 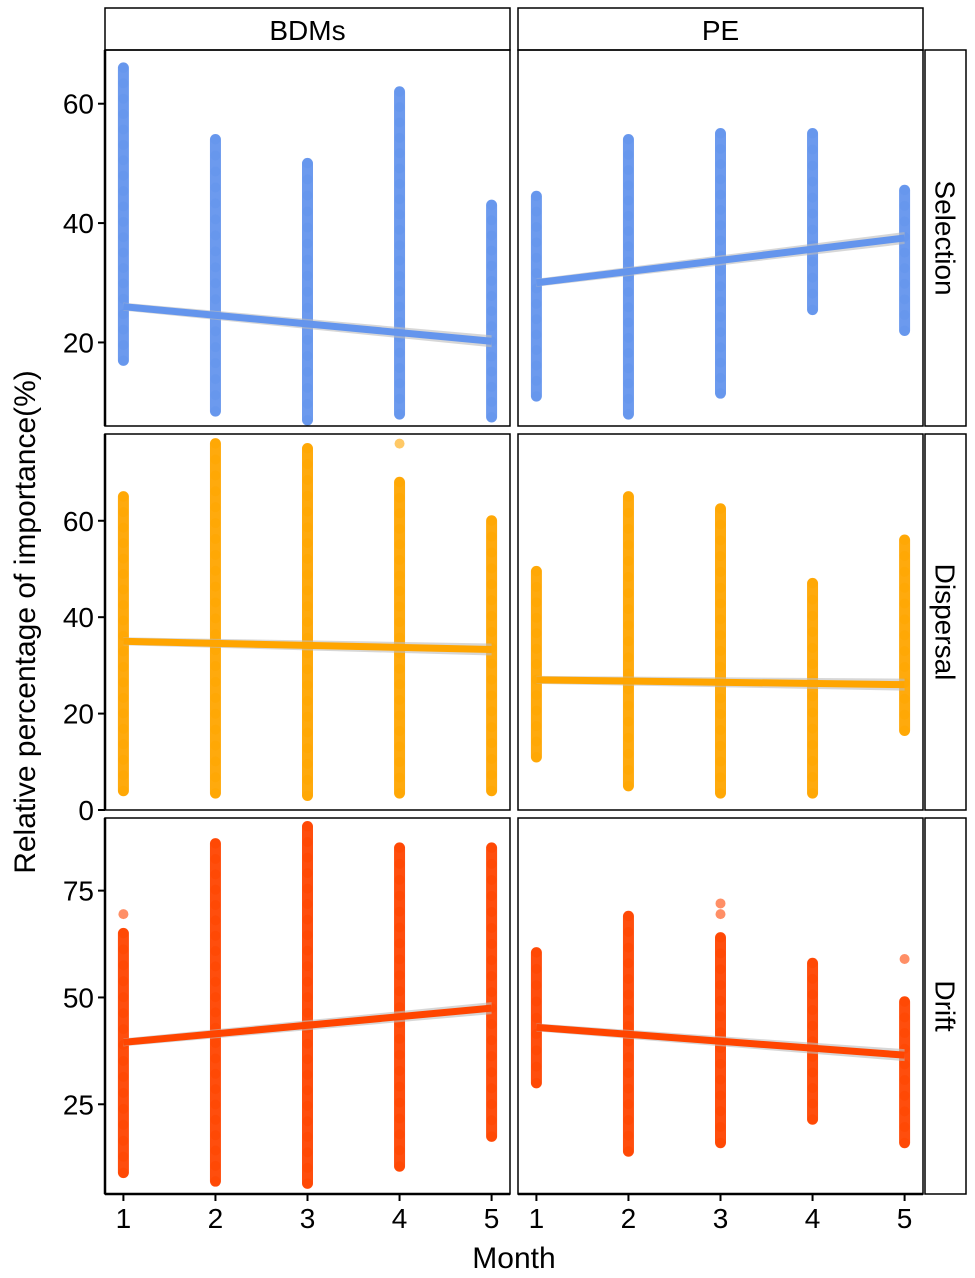 What do you see at coordinates (78, 521) in the screenshot?
I see `y-tick-label: 60` at bounding box center [78, 521].